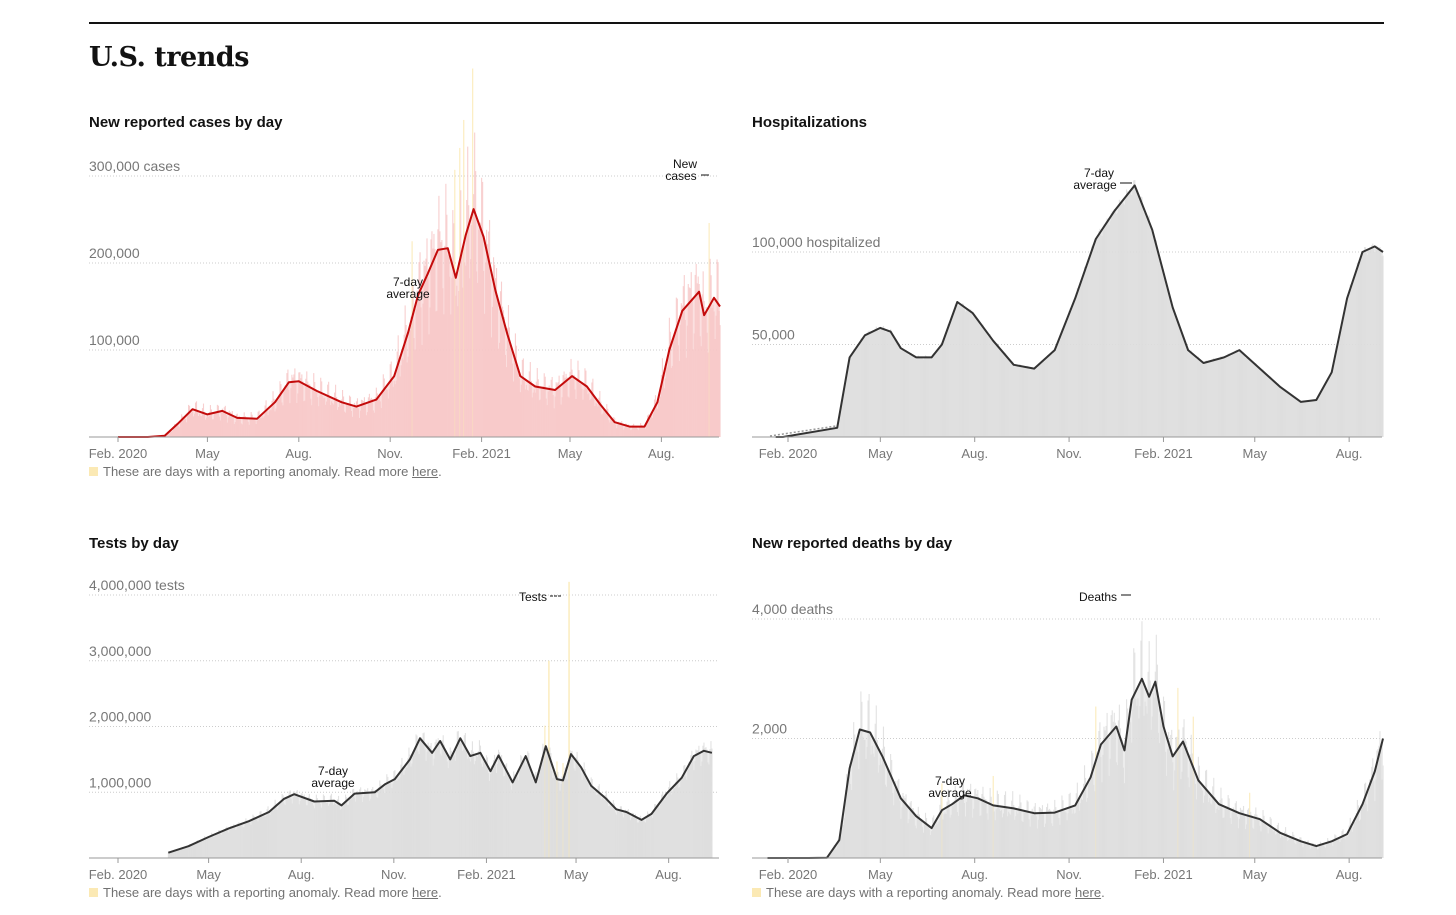  What do you see at coordinates (114, 253) in the screenshot?
I see `y-tick-label: 200,000` at bounding box center [114, 253].